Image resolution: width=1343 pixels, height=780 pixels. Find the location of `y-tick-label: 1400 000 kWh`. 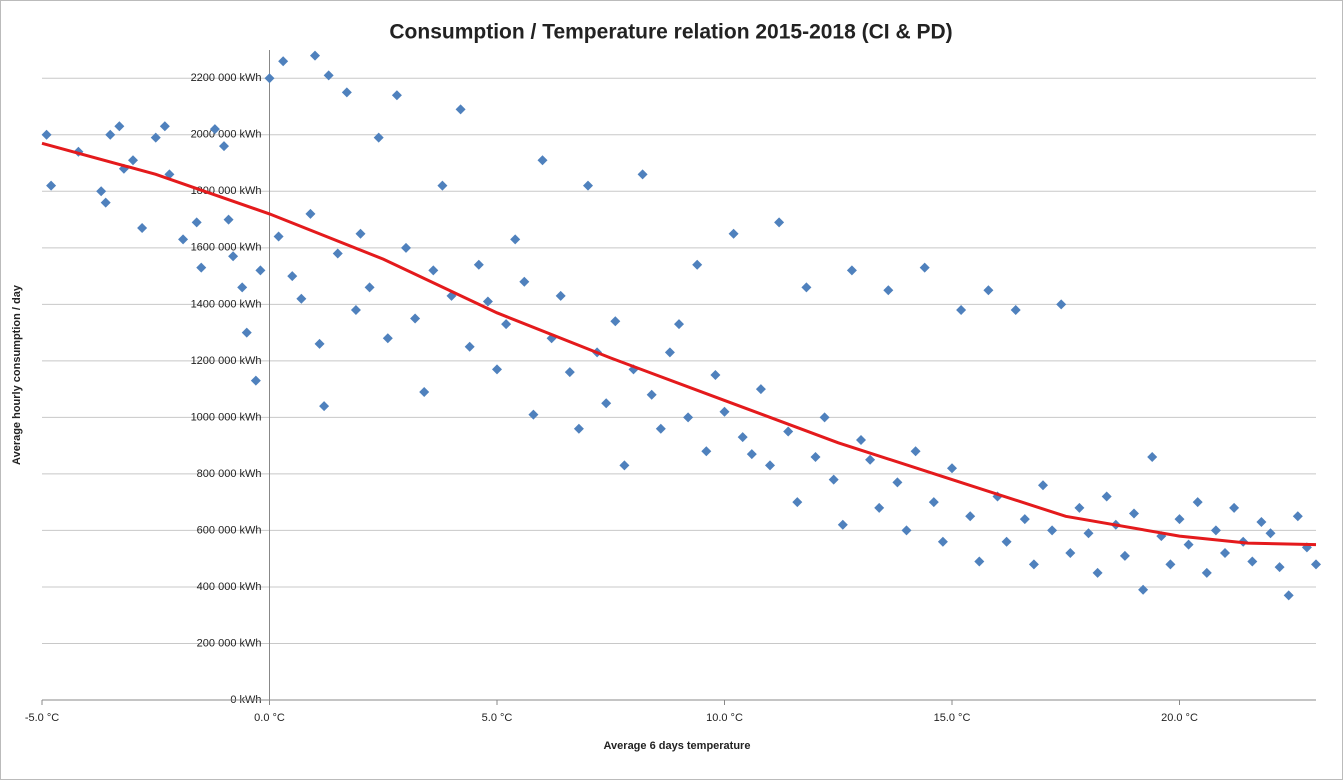

y-tick-label: 1400 000 kWh is located at coordinates (226, 304).